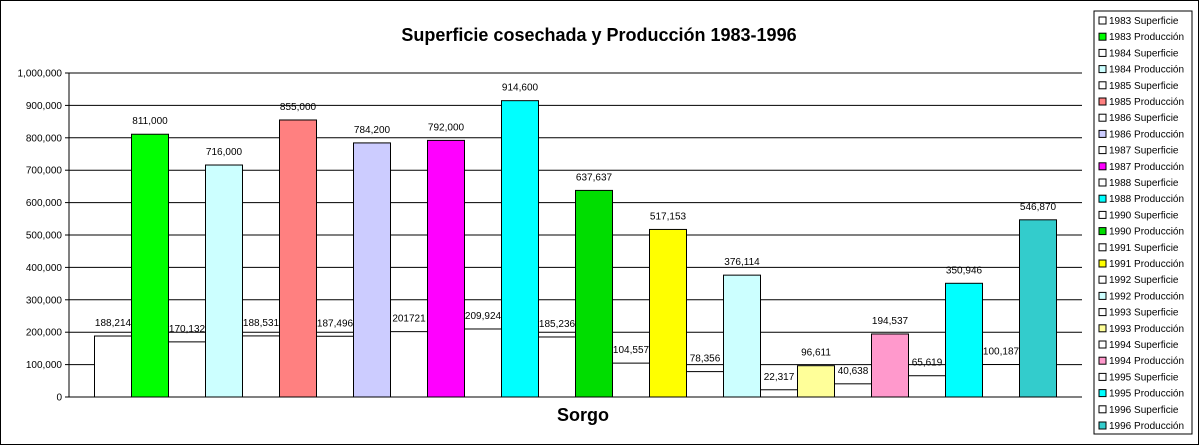 This screenshot has height=446, width=1199. I want to click on legend-label: 1984 Producción, so click(1146, 70).